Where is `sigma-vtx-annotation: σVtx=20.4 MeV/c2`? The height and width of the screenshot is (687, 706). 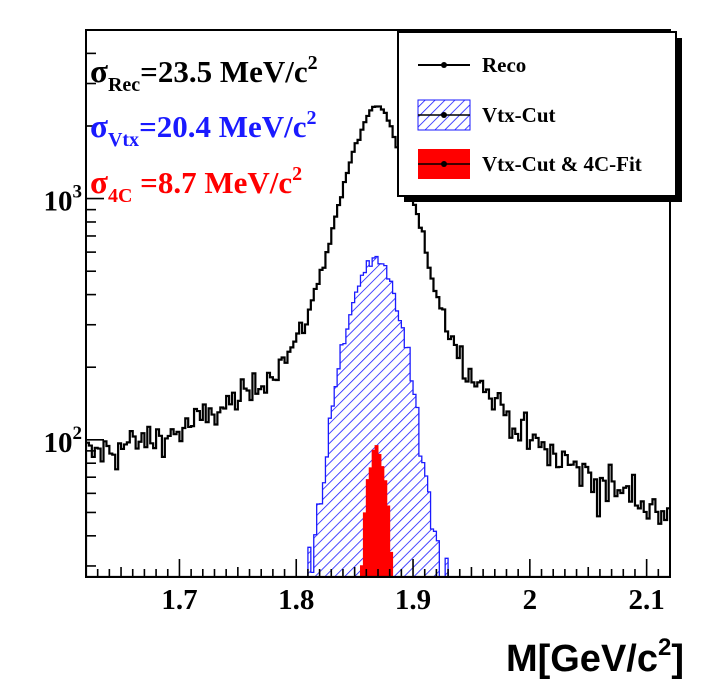 sigma-vtx-annotation: σVtx=20.4 MeV/c2 is located at coordinates (203, 129).